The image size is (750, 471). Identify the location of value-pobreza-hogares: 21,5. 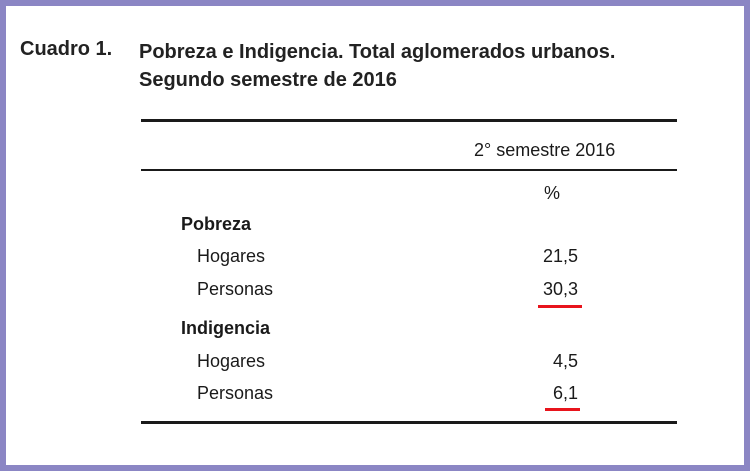
(560, 256).